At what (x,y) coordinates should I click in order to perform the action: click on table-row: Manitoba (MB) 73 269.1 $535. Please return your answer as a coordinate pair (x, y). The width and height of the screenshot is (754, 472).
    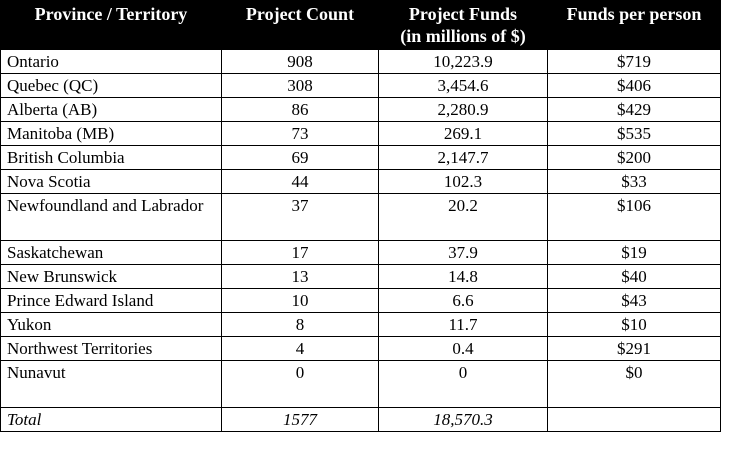
    Looking at the image, I should click on (360, 133).